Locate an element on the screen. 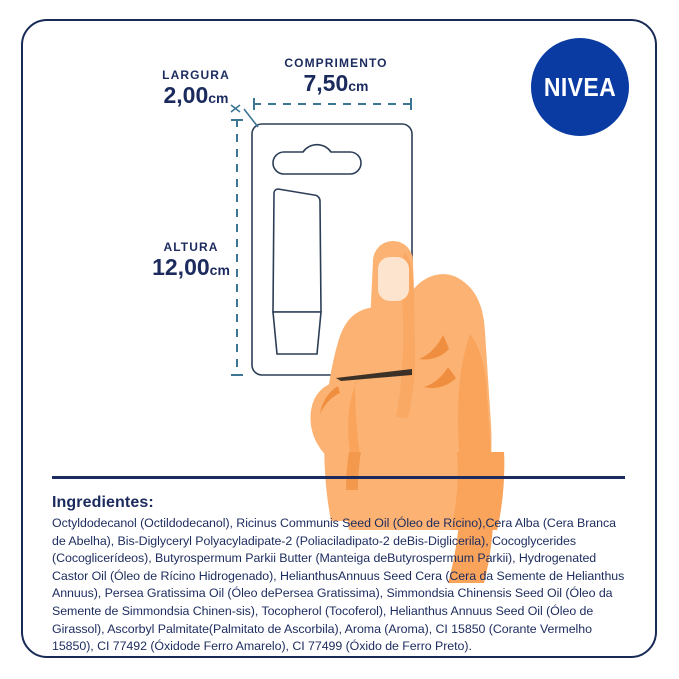 This screenshot has width=679, height=679. dimension-caption-largura: LARGURA is located at coordinates (196, 75).